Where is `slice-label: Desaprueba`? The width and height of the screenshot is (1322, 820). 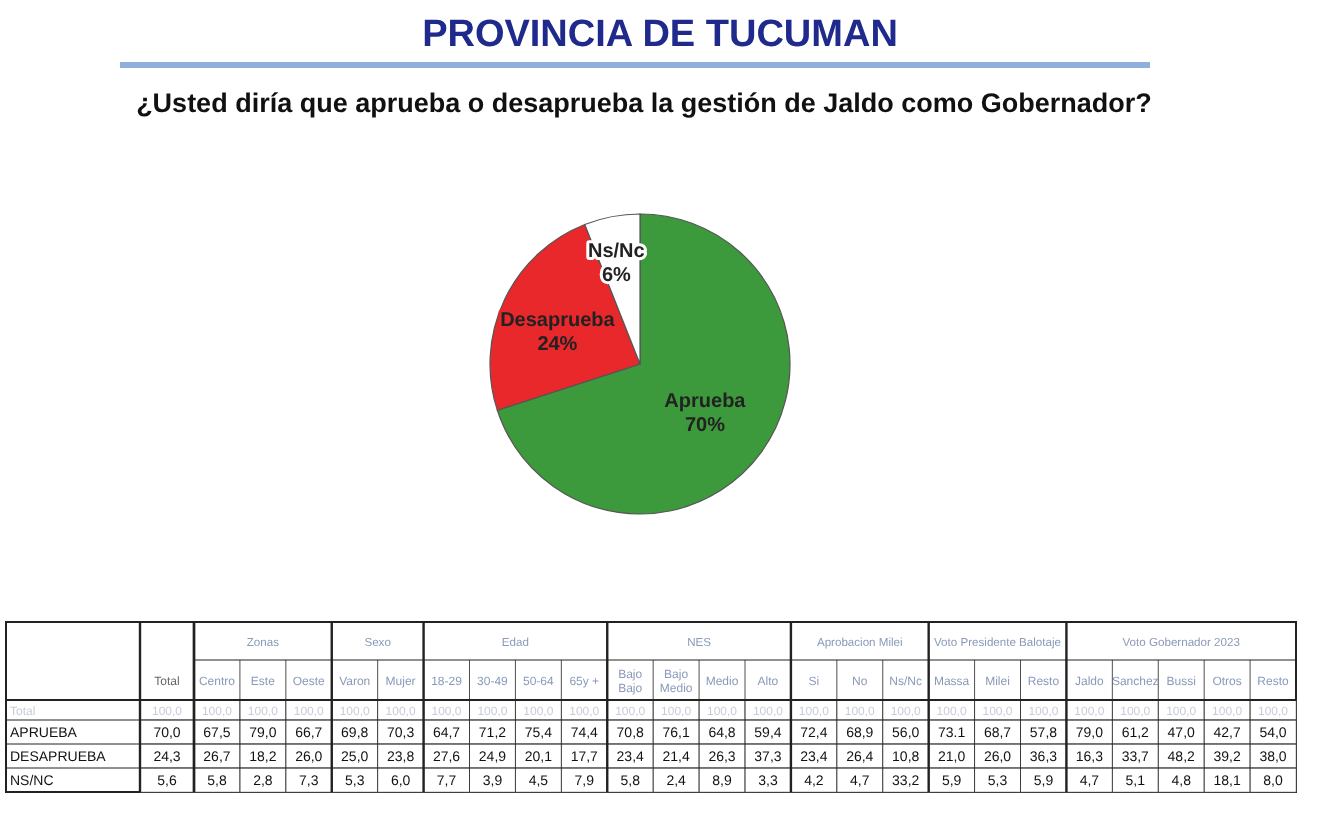 slice-label: Desaprueba is located at coordinates (558, 320).